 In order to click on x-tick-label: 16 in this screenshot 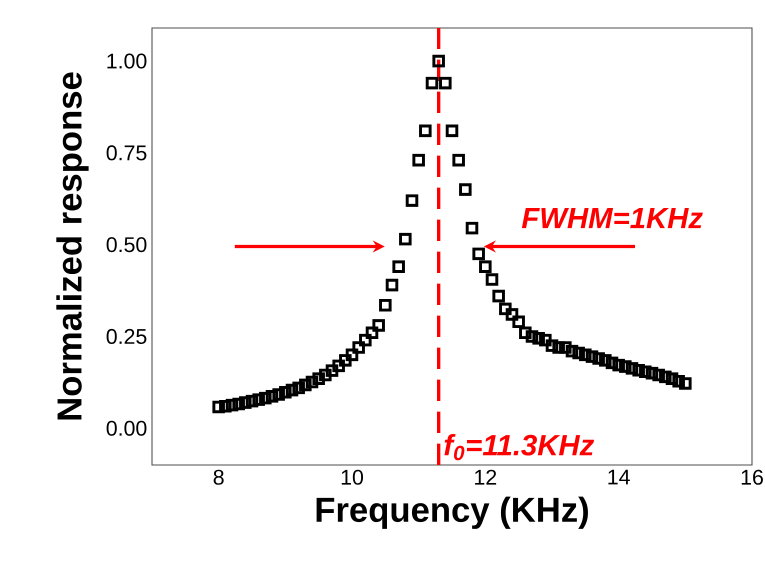, I will do `click(752, 477)`.